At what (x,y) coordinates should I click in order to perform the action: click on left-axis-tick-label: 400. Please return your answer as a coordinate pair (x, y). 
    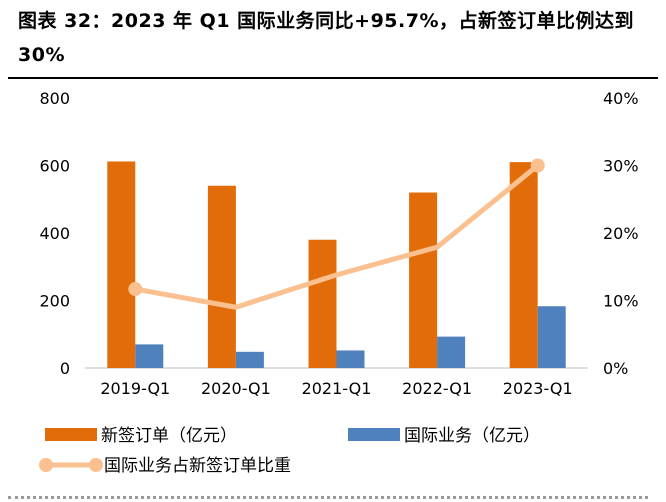
    Looking at the image, I should click on (54, 233).